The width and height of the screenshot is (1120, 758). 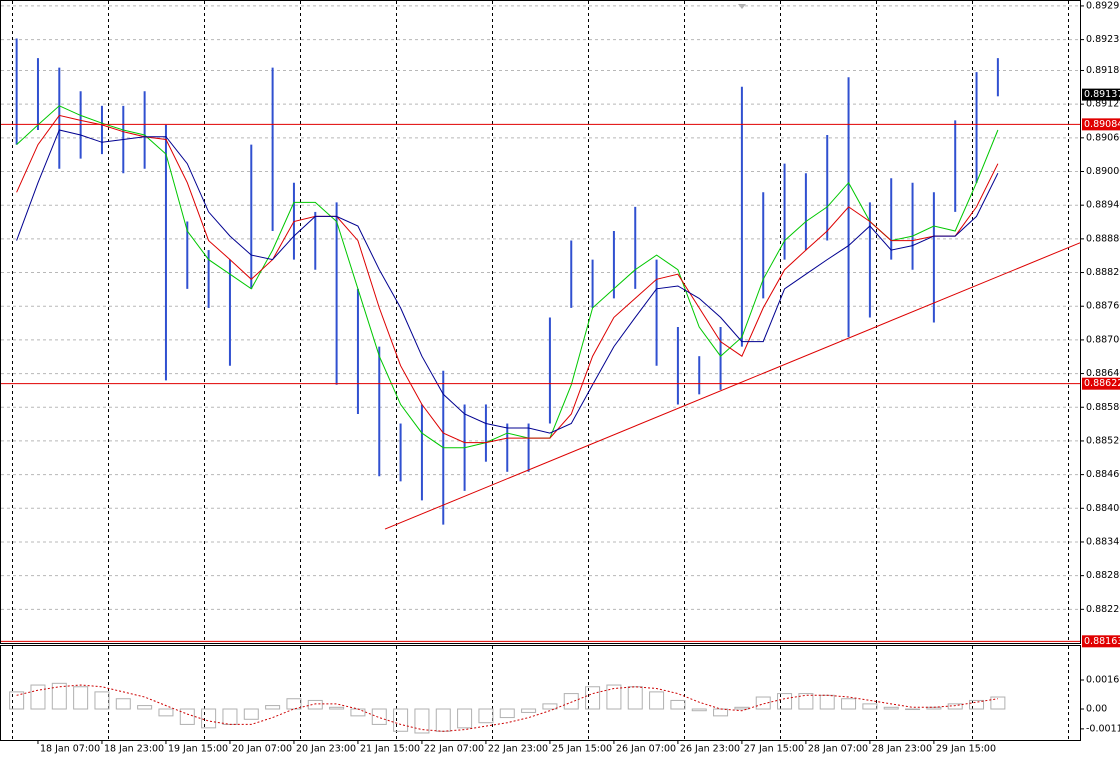 I want to click on level-label: 0.88622, so click(x=1102, y=383).